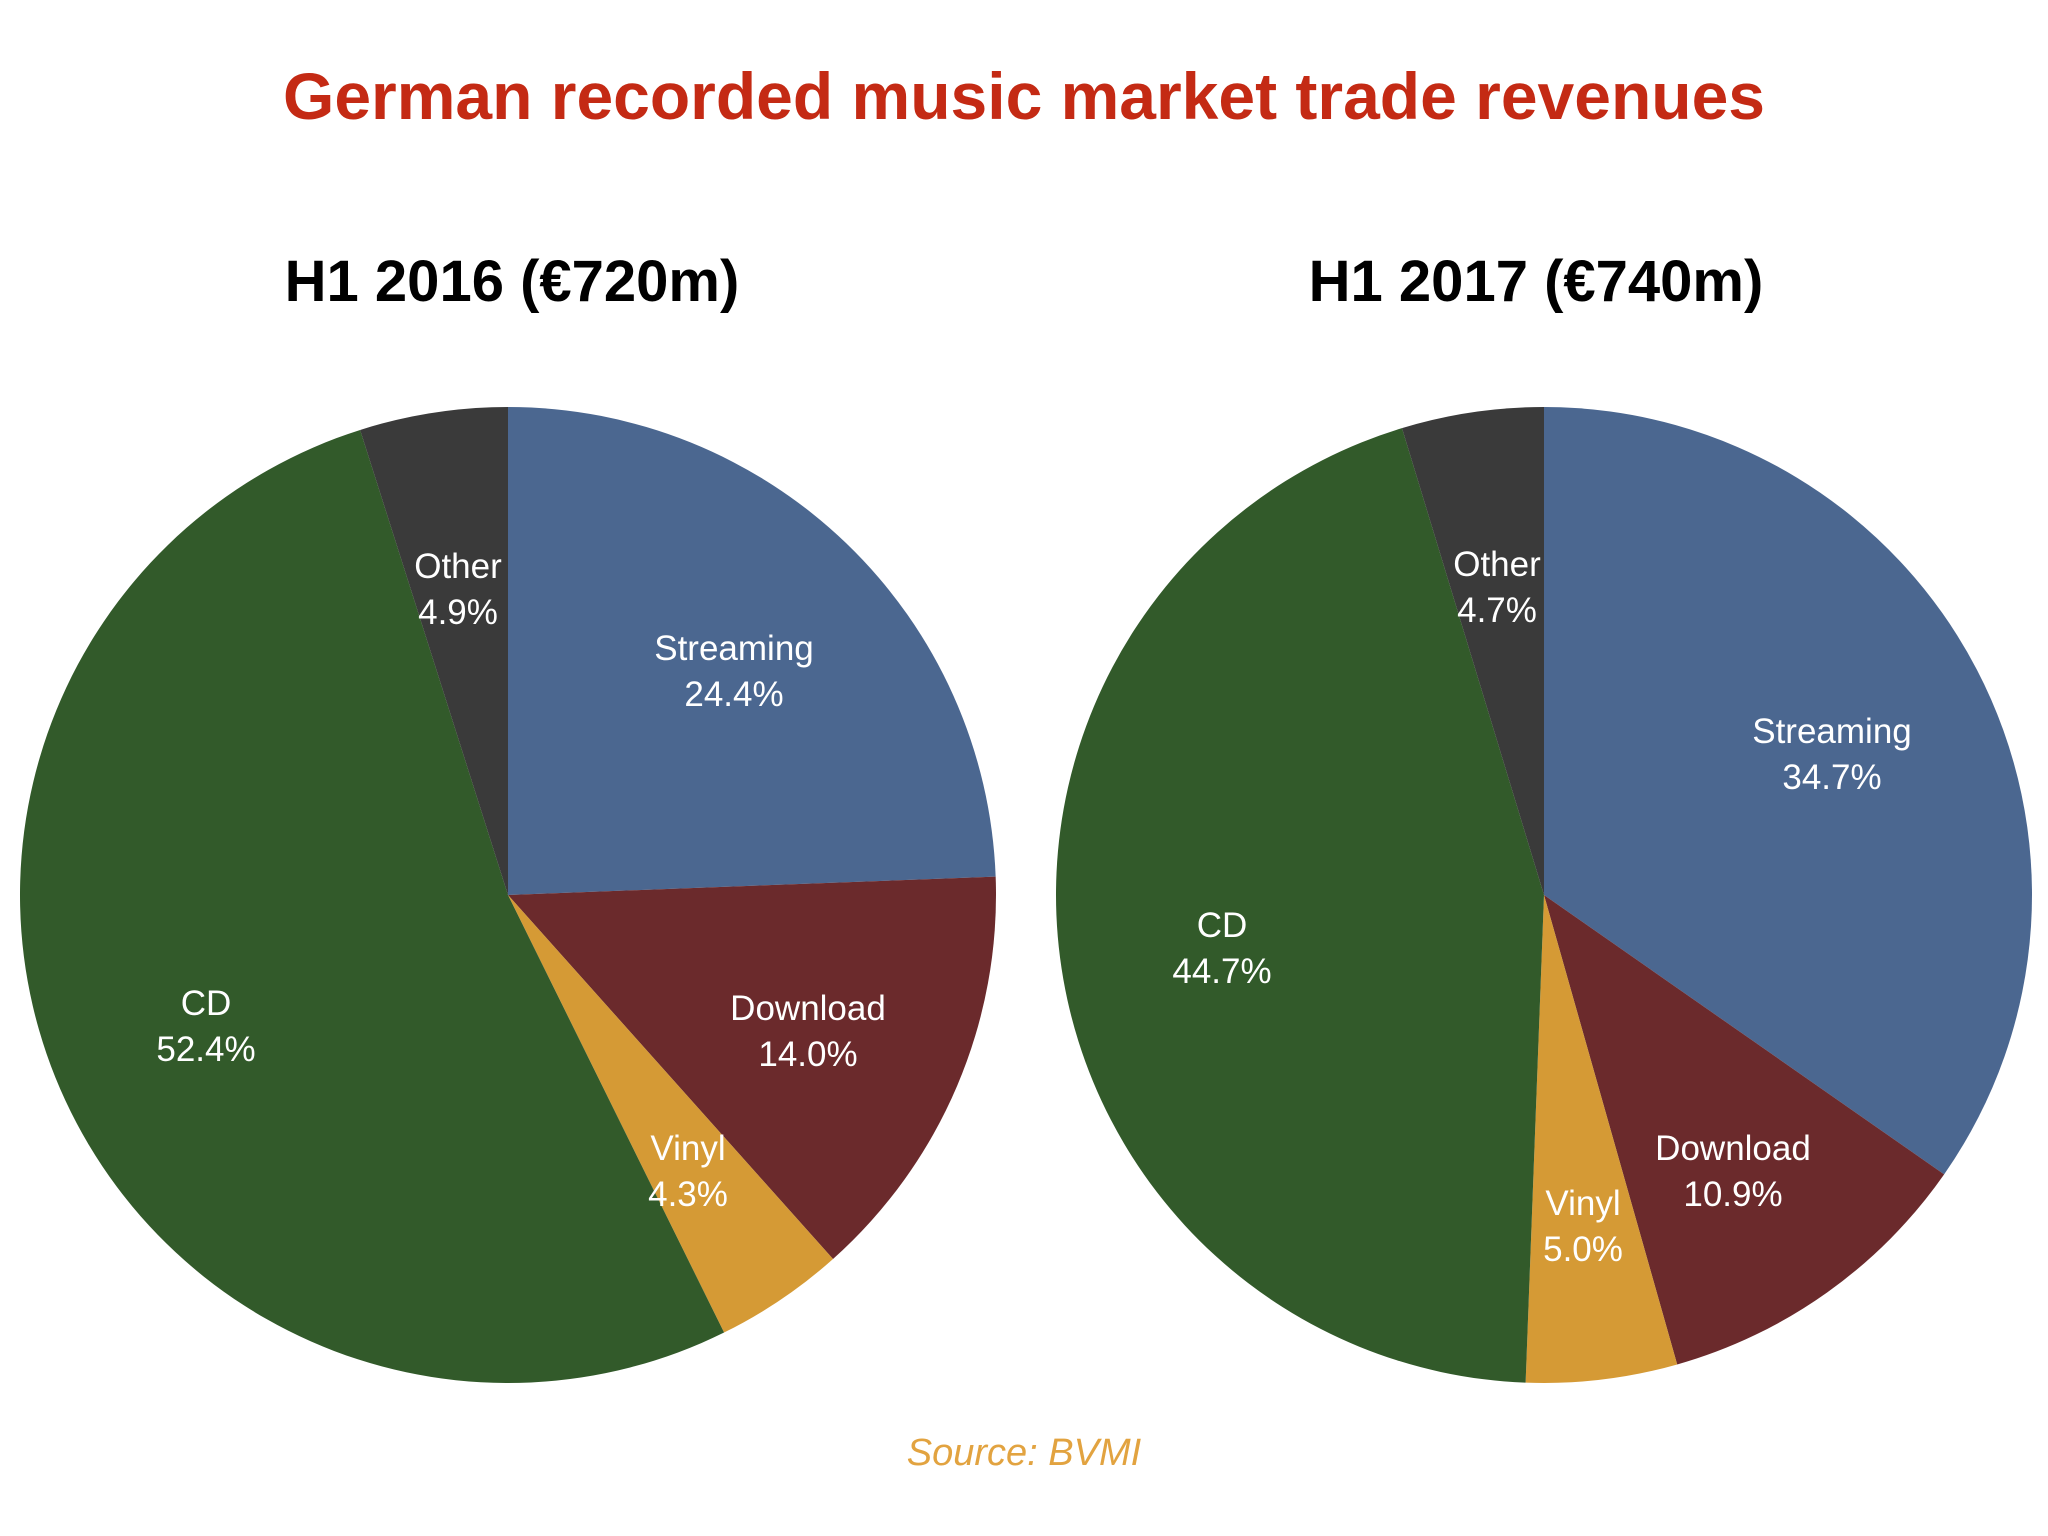  I want to click on slice-value-cd: 44.7%, so click(1221, 971).